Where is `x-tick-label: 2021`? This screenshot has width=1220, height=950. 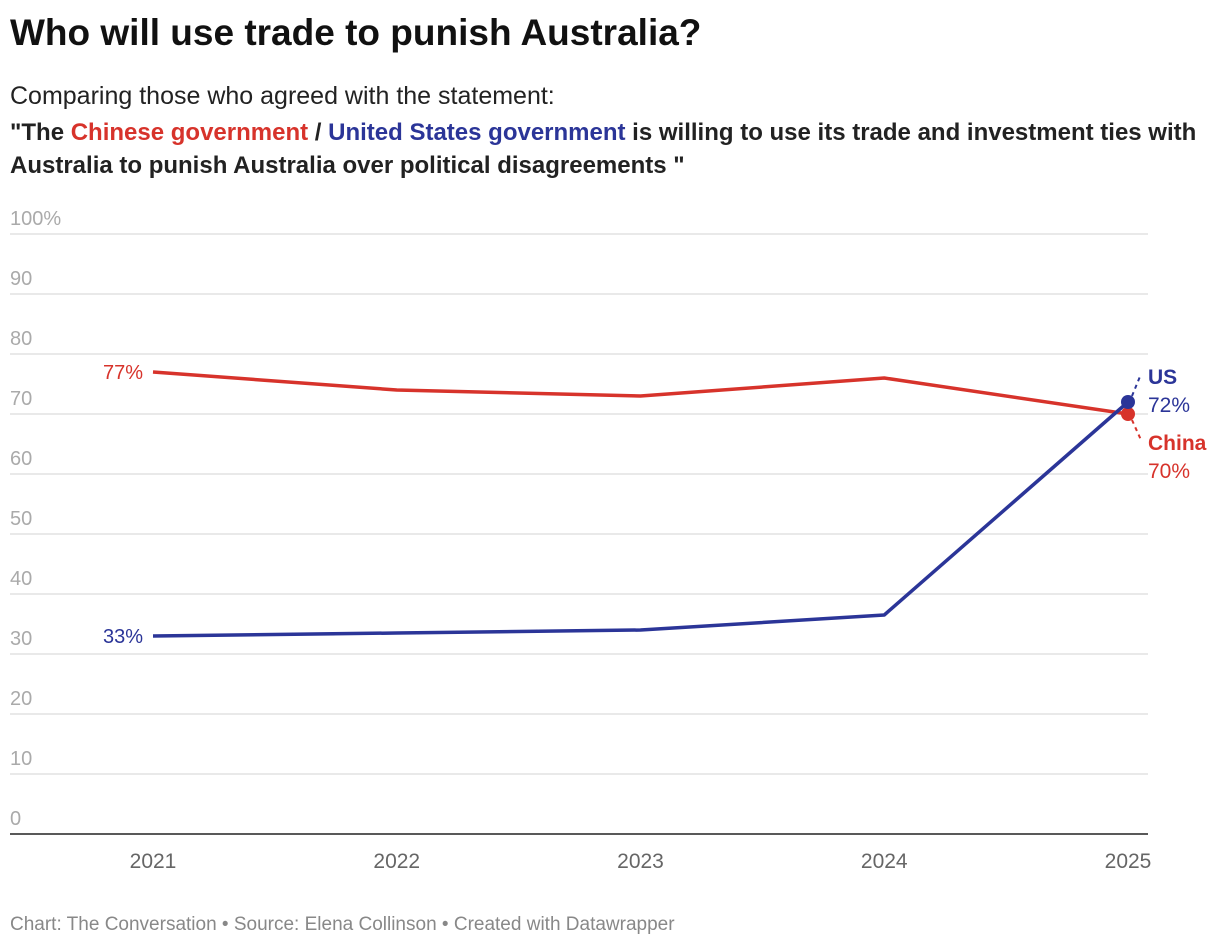
x-tick-label: 2021 is located at coordinates (153, 861).